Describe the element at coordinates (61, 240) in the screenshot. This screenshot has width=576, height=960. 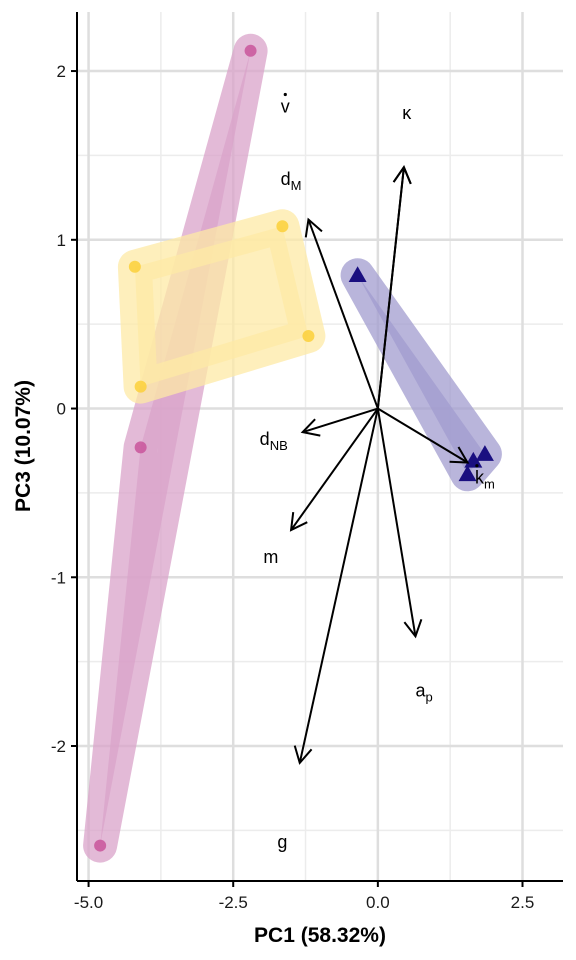
I see `y-tick-label: 1` at that location.